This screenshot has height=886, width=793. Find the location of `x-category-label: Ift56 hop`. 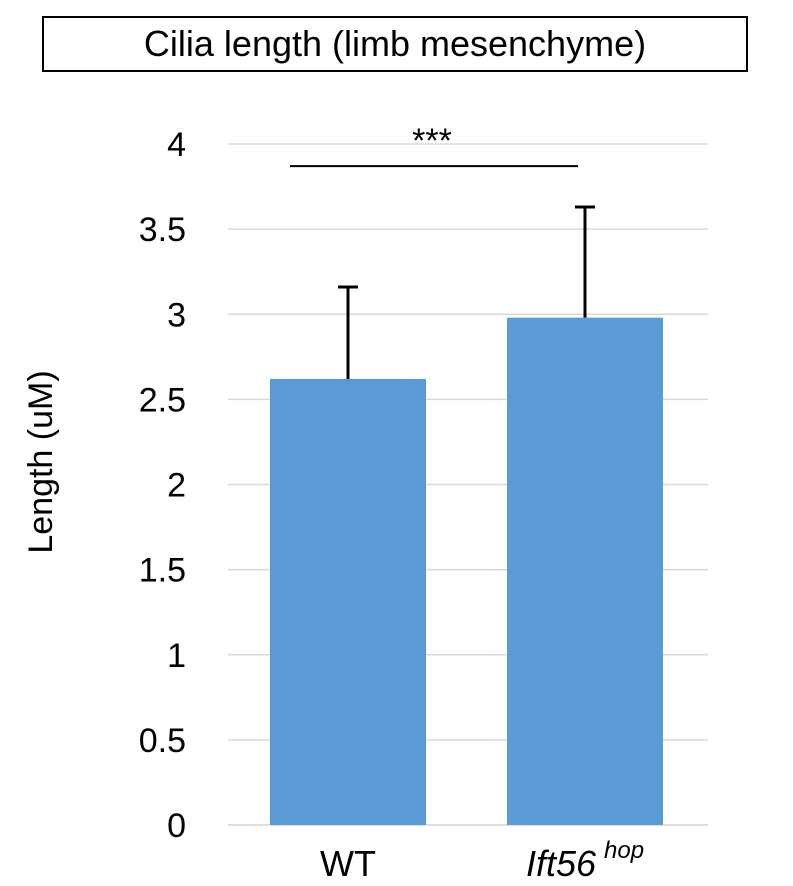

x-category-label: Ift56 hop is located at coordinates (585, 860).